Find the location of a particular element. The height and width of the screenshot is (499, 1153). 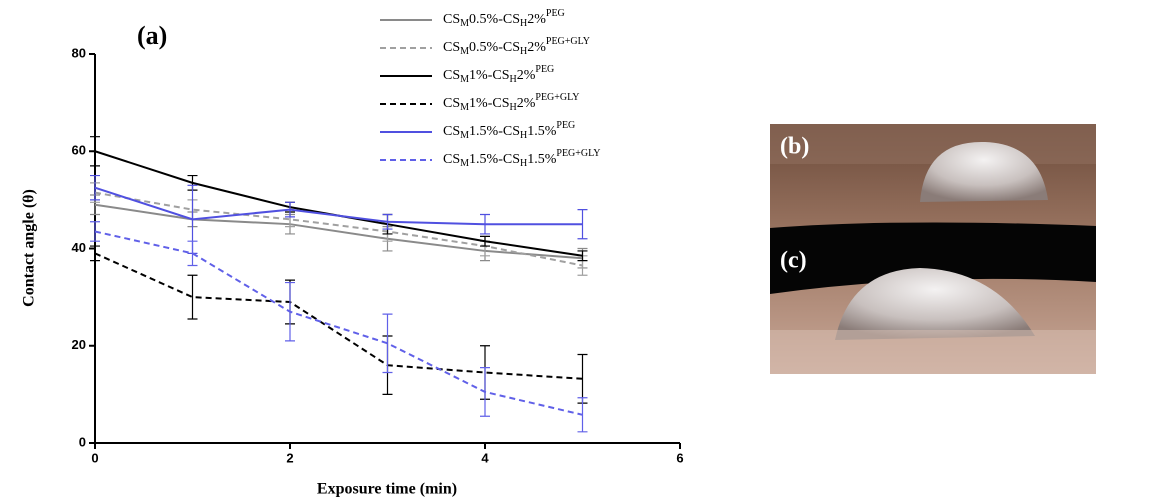

x-tick-label: 0 is located at coordinates (94, 457).